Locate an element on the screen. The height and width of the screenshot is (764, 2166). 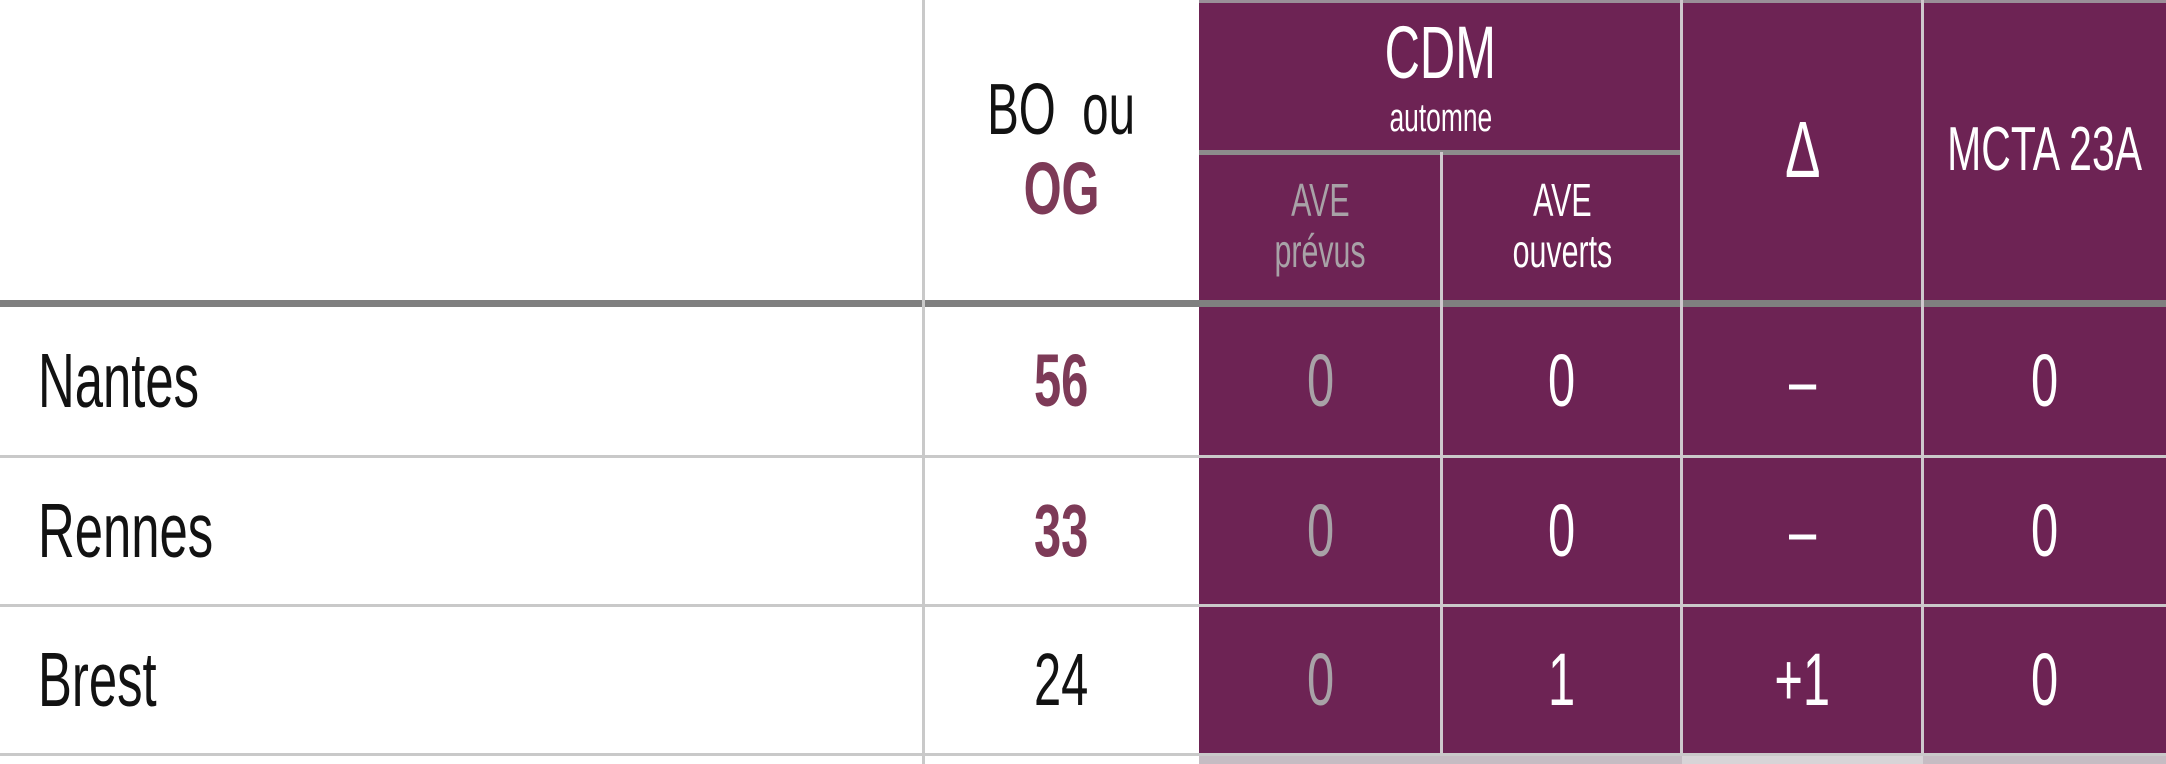
column-header-cdm: CDM automne is located at coordinates (1440, 76).